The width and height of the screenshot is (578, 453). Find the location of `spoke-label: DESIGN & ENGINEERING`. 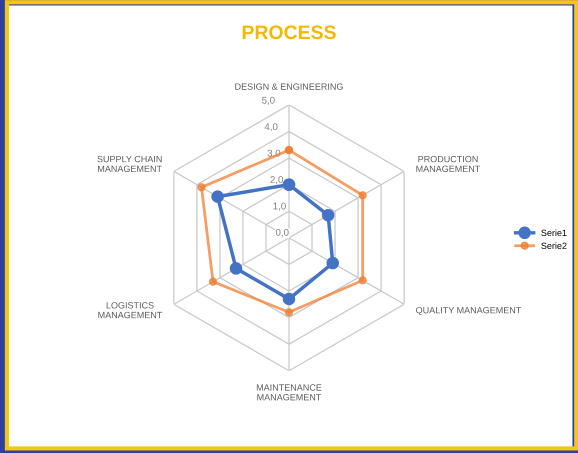

spoke-label: DESIGN & ENGINEERING is located at coordinates (289, 86).